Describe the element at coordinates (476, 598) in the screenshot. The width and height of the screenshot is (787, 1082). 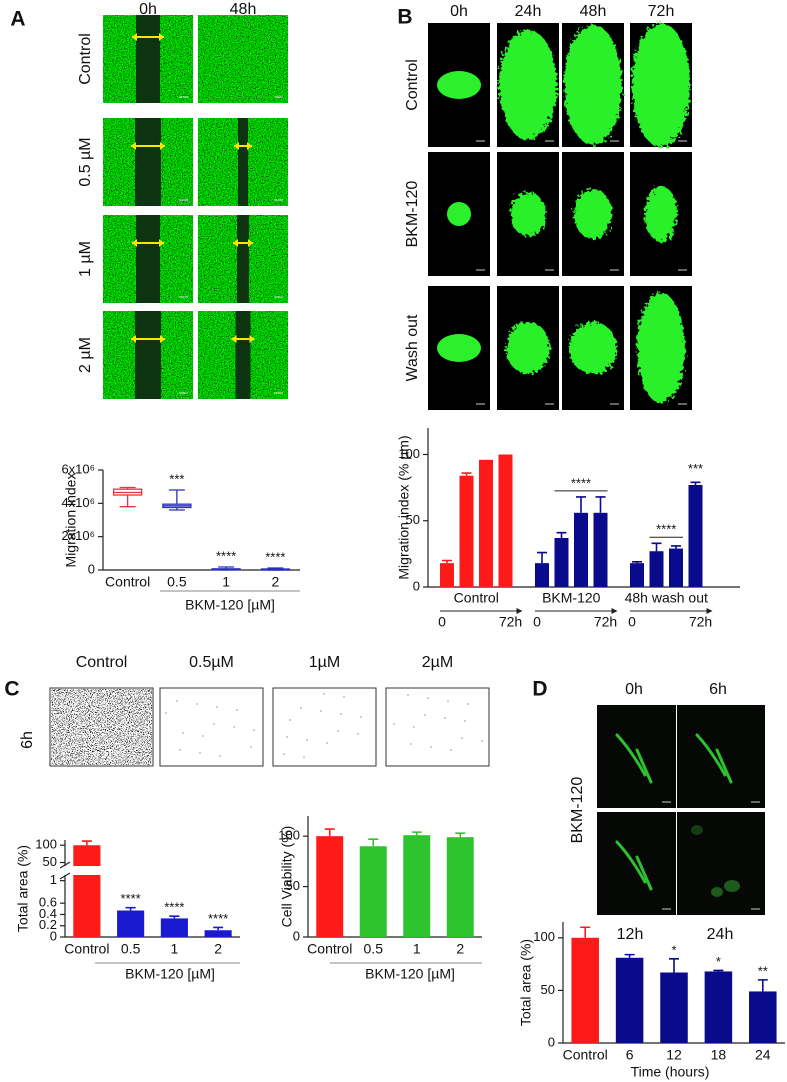
I see `group-label: Control` at that location.